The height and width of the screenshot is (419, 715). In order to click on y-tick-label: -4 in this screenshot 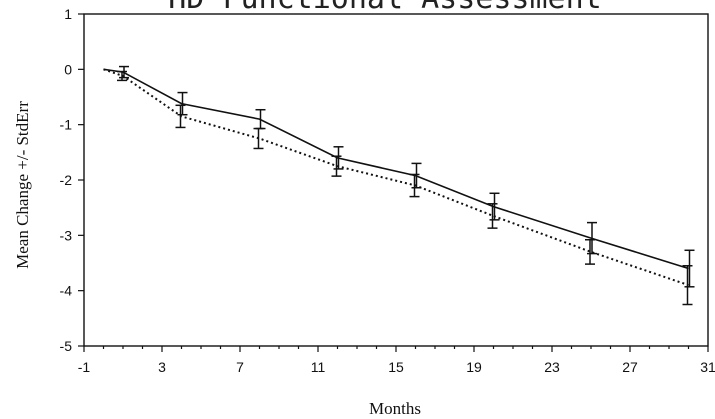, I will do `click(66, 291)`.